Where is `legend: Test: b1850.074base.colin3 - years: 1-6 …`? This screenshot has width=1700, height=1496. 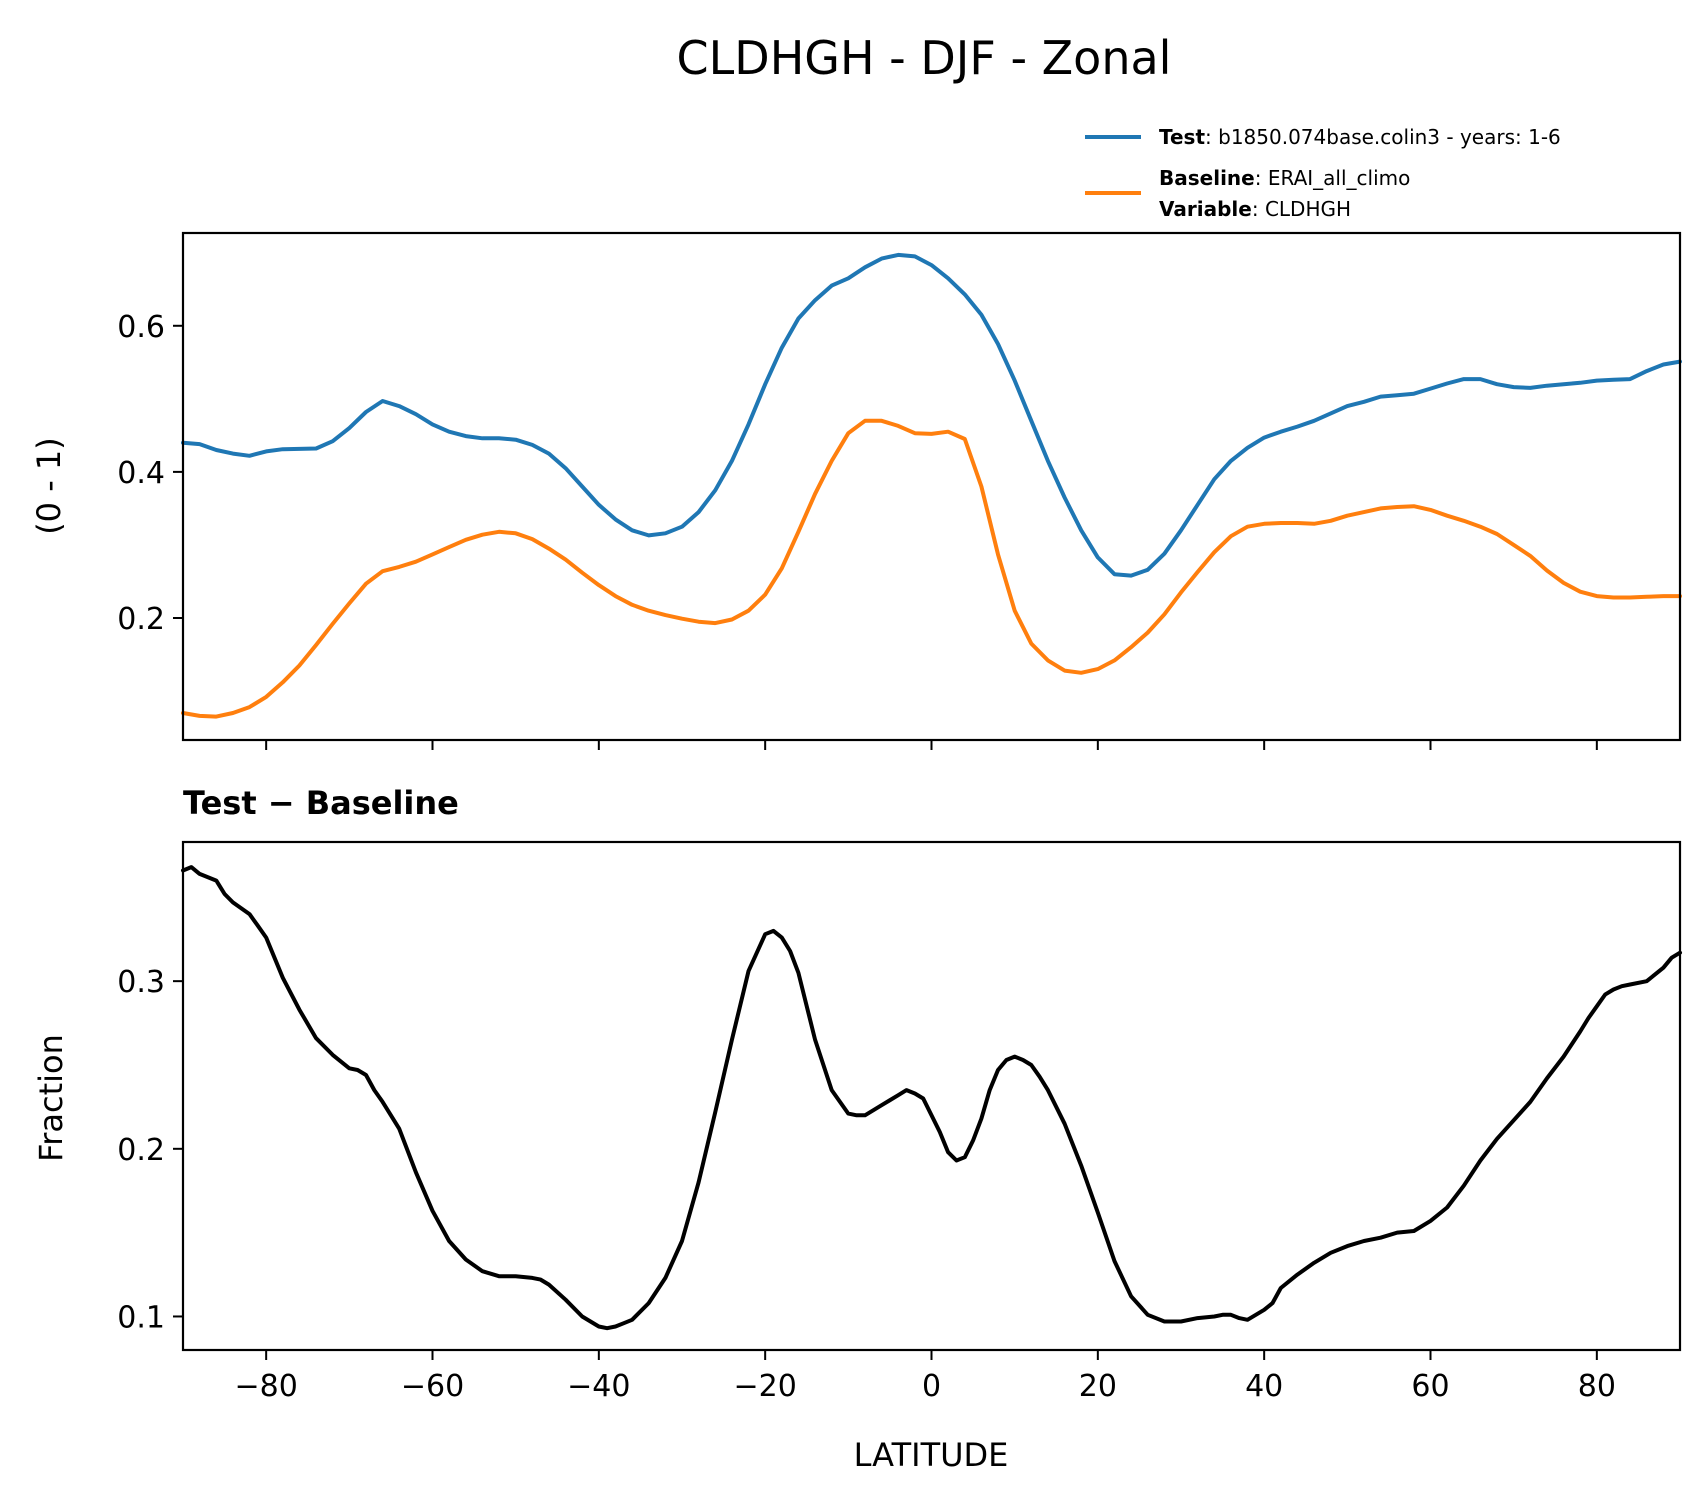
legend: Test: b1850.074base.colin3 - years: 1-6 … is located at coordinates (1323, 173).